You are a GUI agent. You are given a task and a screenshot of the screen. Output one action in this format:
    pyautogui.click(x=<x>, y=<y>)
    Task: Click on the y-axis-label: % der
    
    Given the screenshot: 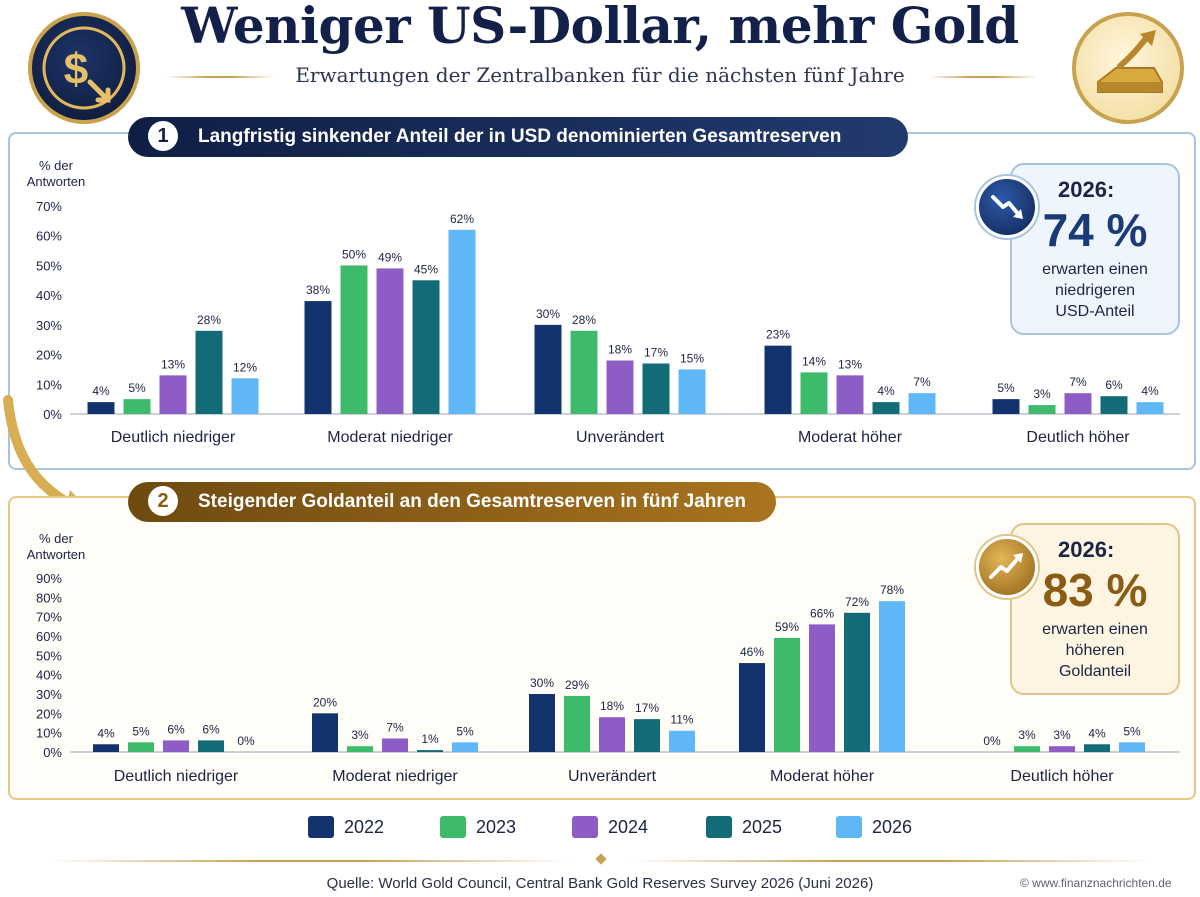 What is the action you would take?
    pyautogui.click(x=56, y=538)
    